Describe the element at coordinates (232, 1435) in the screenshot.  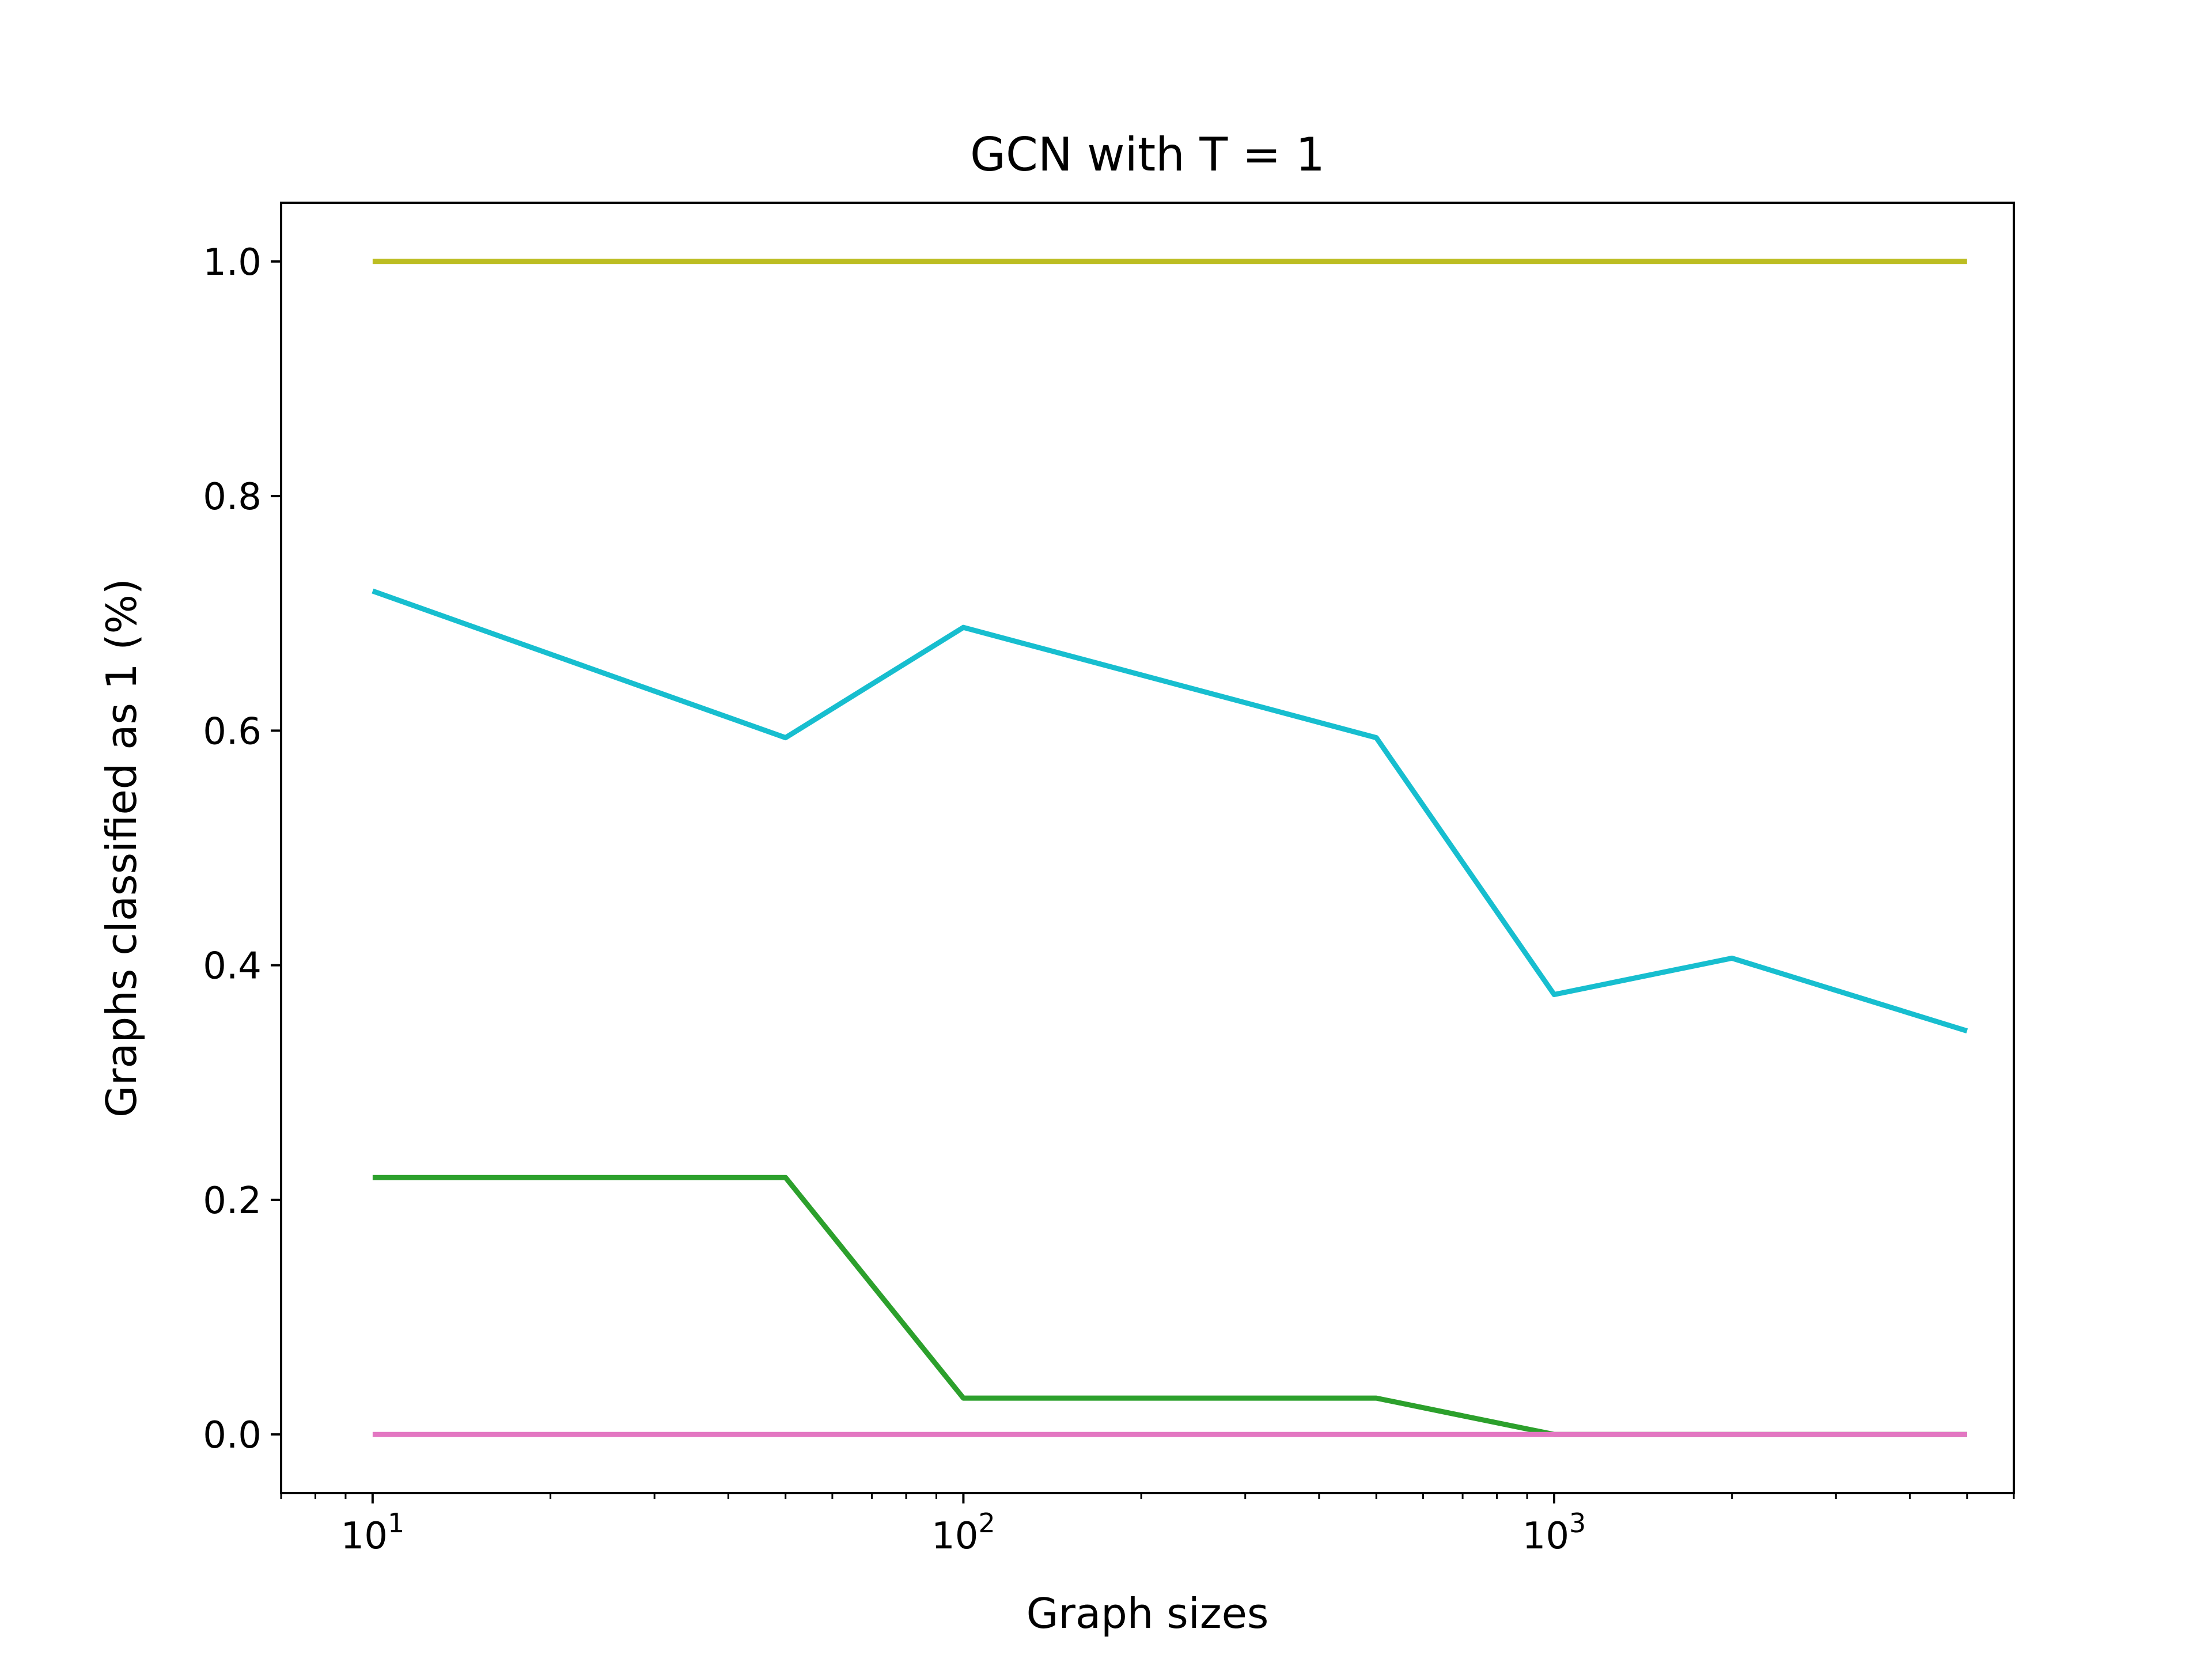
I see `y-tick-label: 0.0` at that location.